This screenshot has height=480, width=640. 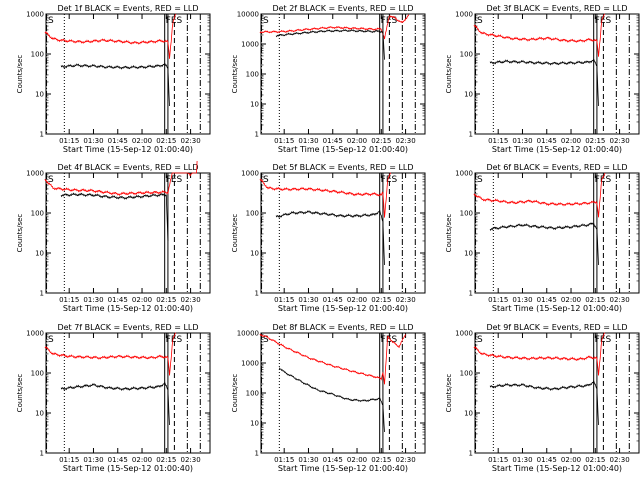 What do you see at coordinates (556, 8) in the screenshot?
I see `plot-title: Det 3f BLACK = Events, RED = LLD` at bounding box center [556, 8].